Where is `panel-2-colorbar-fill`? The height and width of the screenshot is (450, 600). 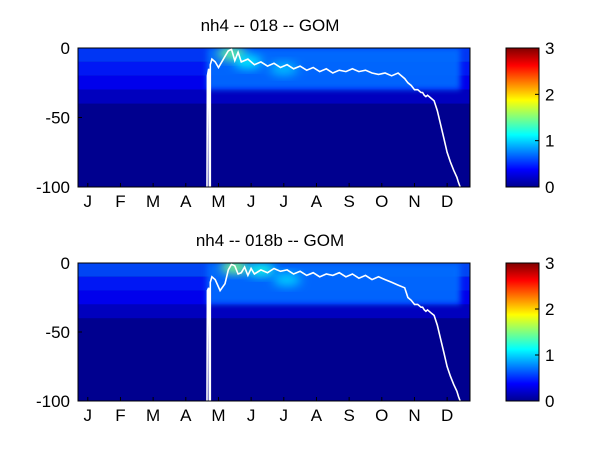
panel-2-colorbar-fill is located at coordinates (522, 332).